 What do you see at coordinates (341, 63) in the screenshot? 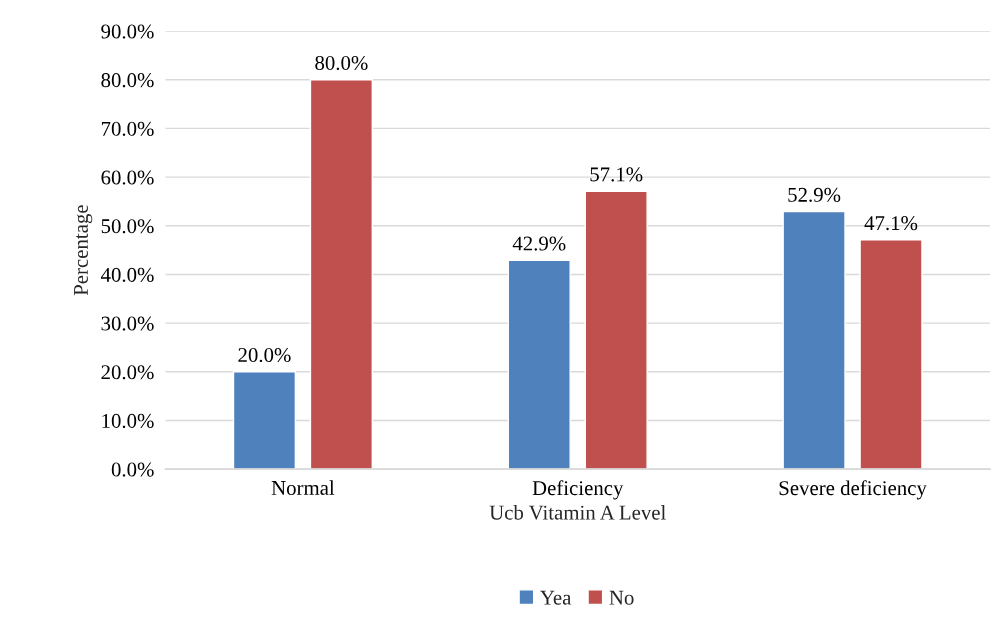
I see `data-label: 80.0%` at bounding box center [341, 63].